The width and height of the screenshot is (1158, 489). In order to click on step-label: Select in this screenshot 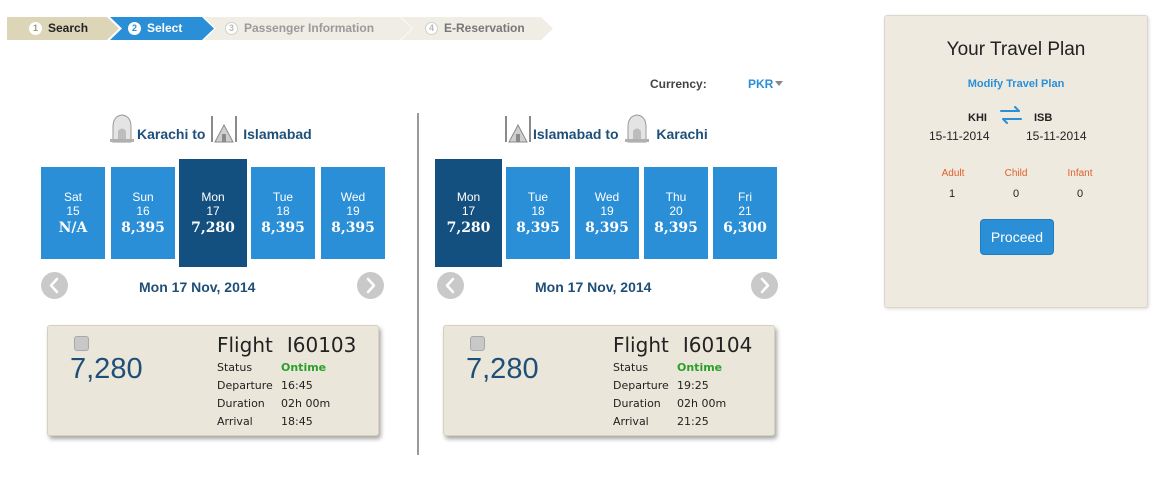, I will do `click(165, 28)`.